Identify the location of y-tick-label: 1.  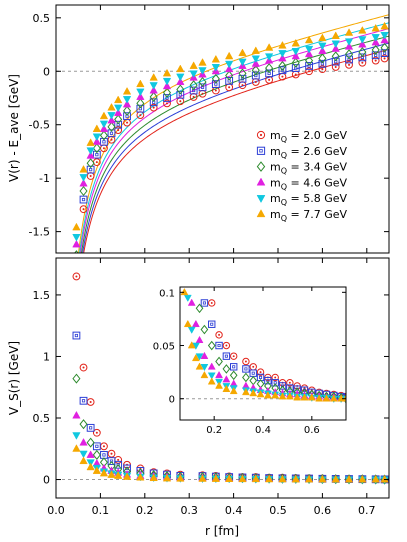
(46, 356).